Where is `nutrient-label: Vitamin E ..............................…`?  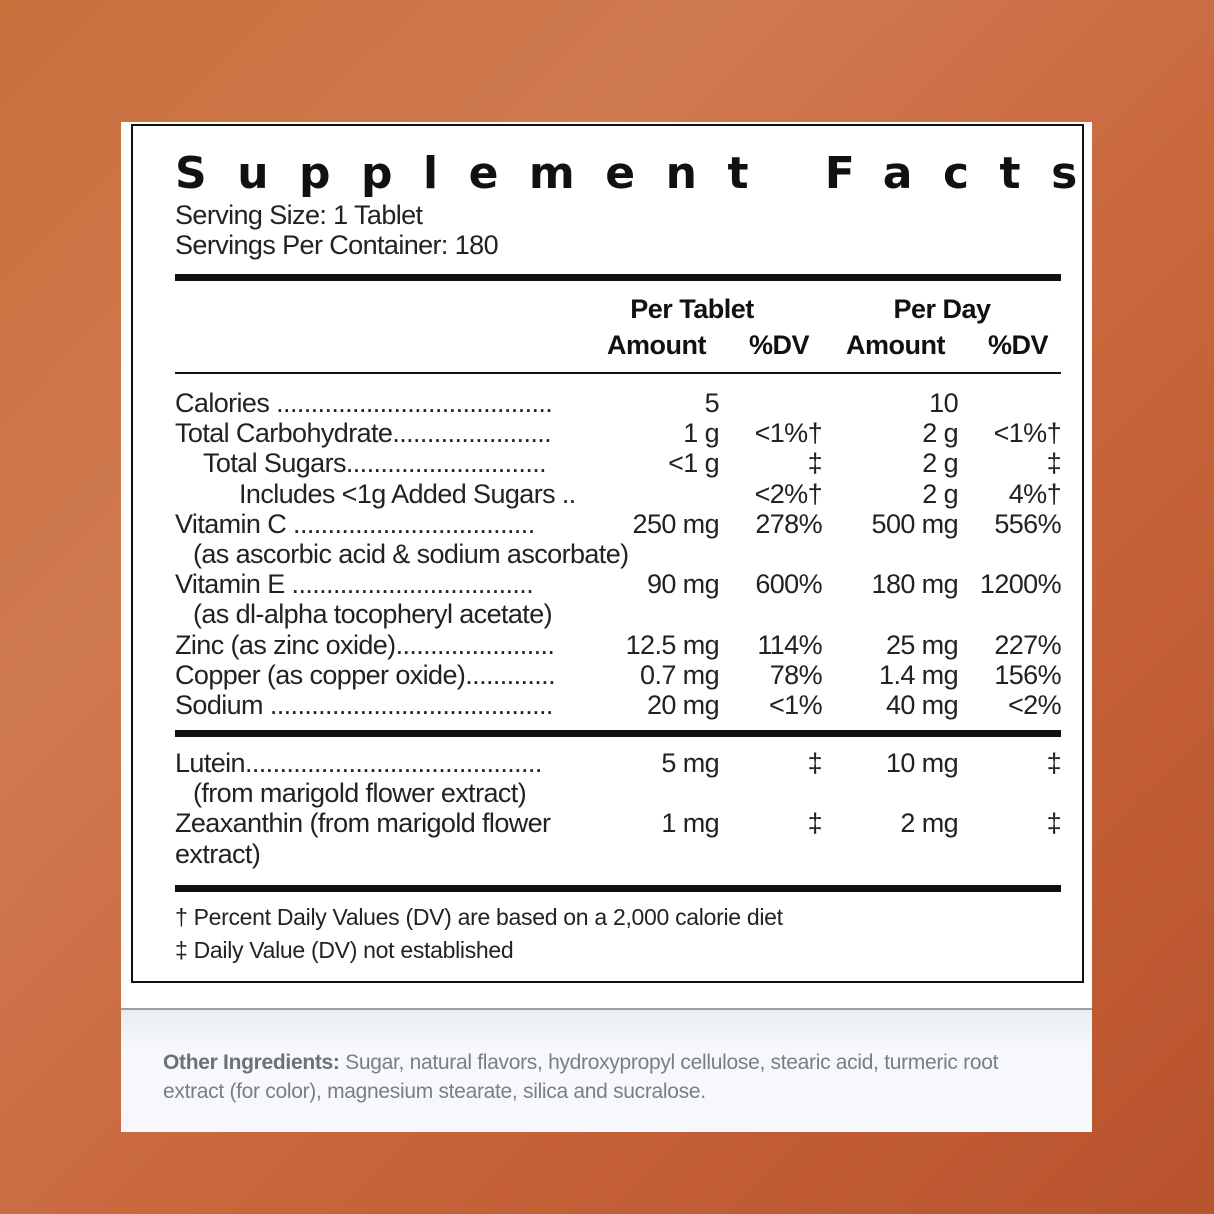
nutrient-label: Vitamin E ..............................… is located at coordinates (354, 584).